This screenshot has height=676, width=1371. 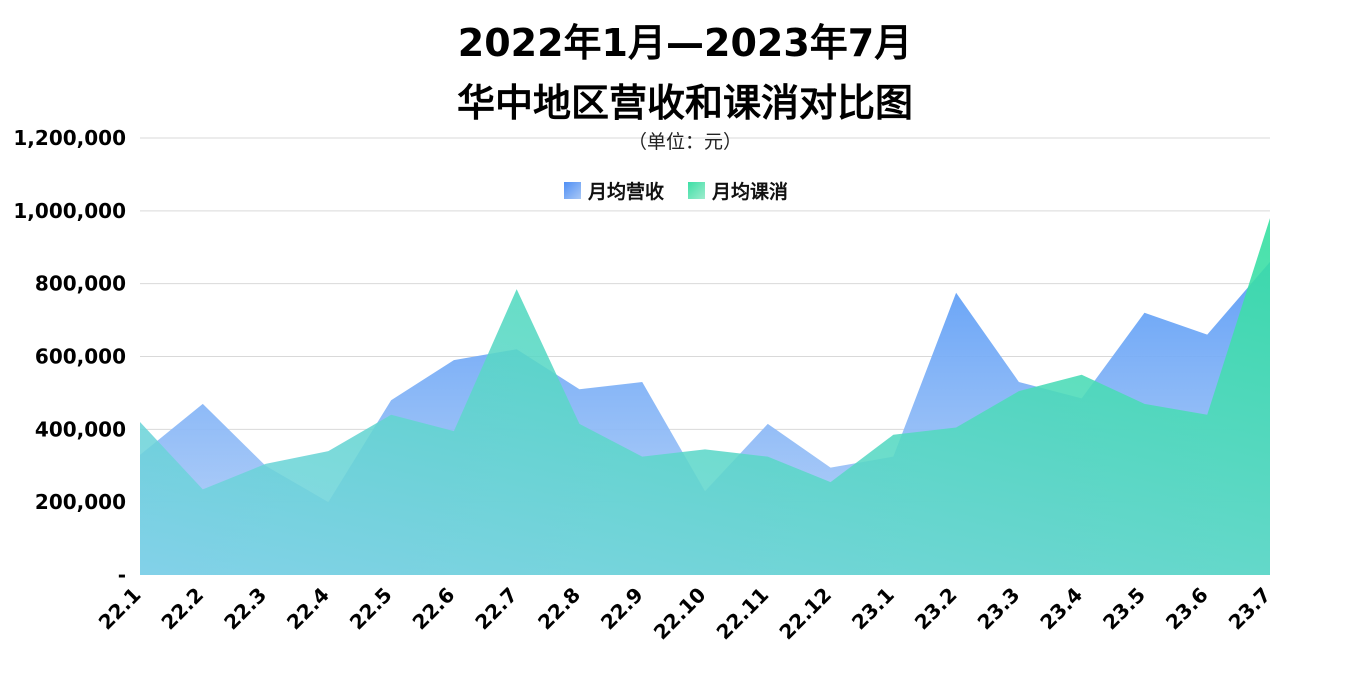 What do you see at coordinates (69, 211) in the screenshot?
I see `y-tick-label-5: 1,000,000` at bounding box center [69, 211].